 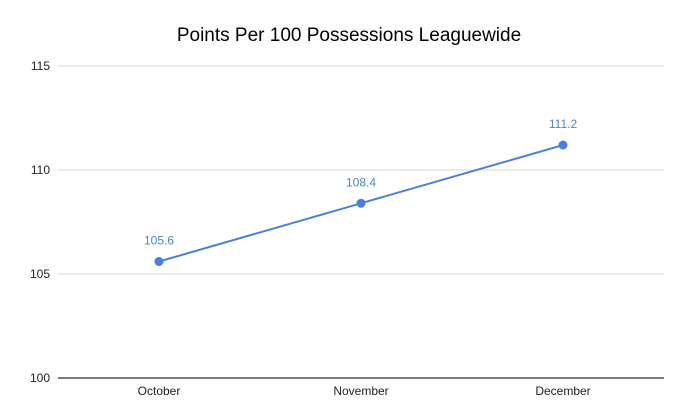 What do you see at coordinates (159, 241) in the screenshot?
I see `data-label-october: 105.6` at bounding box center [159, 241].